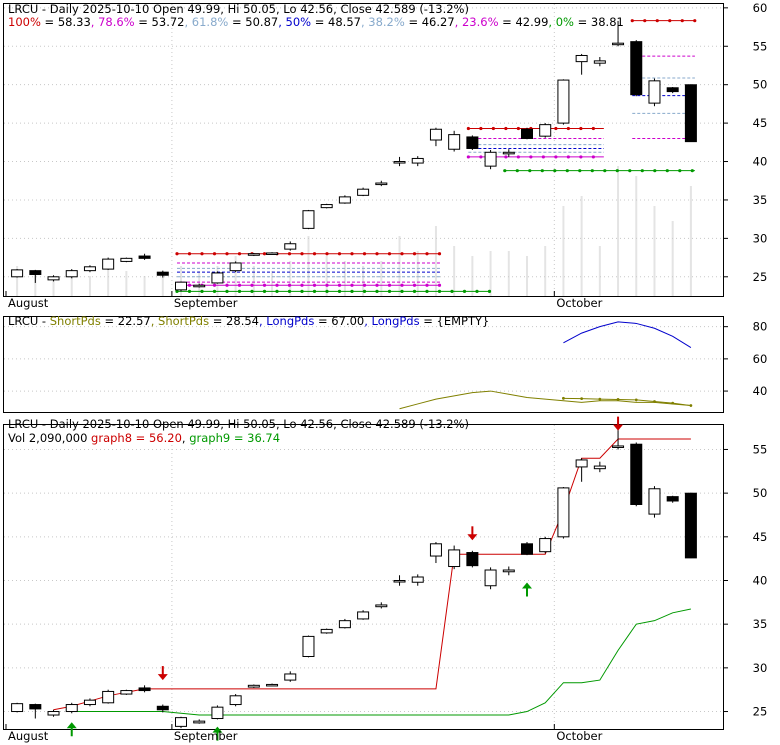 This screenshot has width=780, height=745. I want to click on fib-legend-value: = 46.27, so click(430, 22).